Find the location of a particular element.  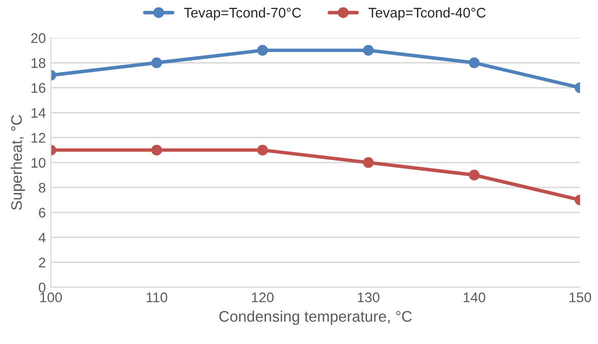

y-tick-label: 10 is located at coordinates (39, 163).